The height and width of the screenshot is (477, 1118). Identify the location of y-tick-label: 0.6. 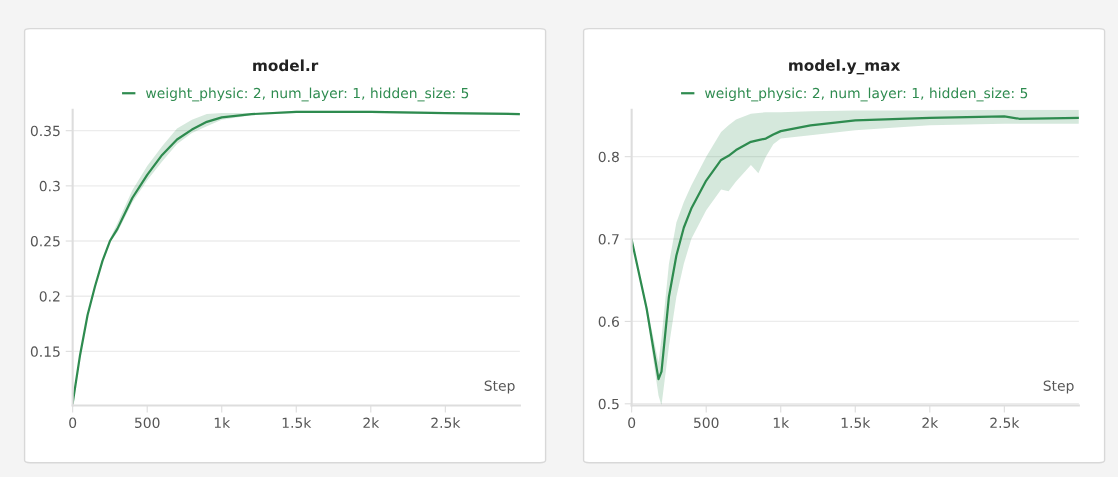
(608, 321).